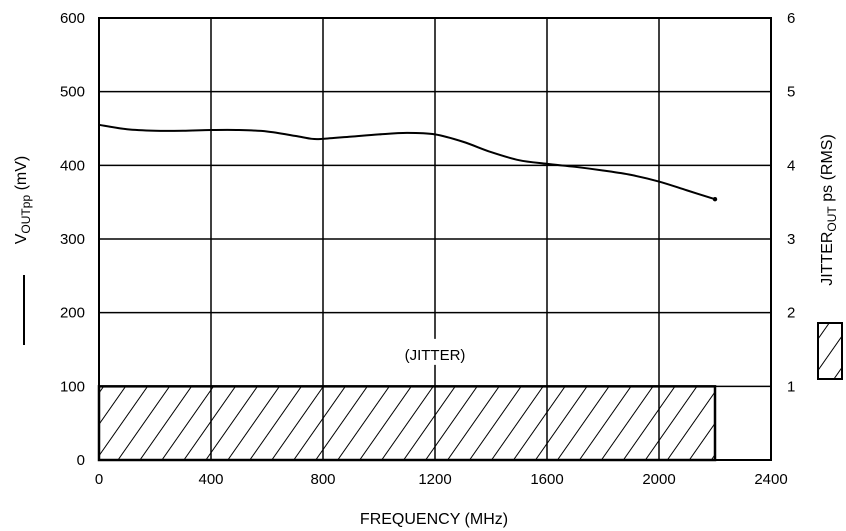 The width and height of the screenshot is (846, 531). I want to click on series-lines, so click(408, 162).